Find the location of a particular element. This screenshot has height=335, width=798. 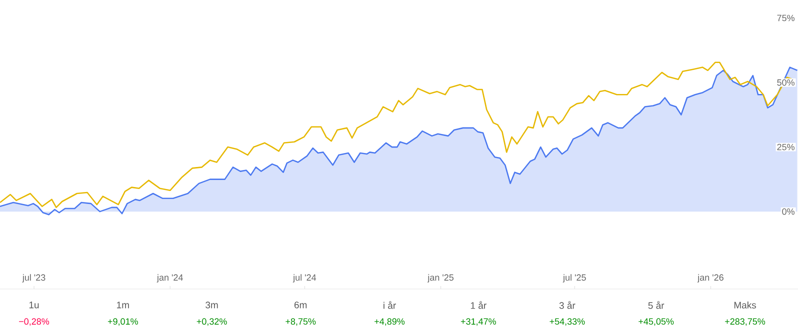

text: 3m is located at coordinates (212, 305).